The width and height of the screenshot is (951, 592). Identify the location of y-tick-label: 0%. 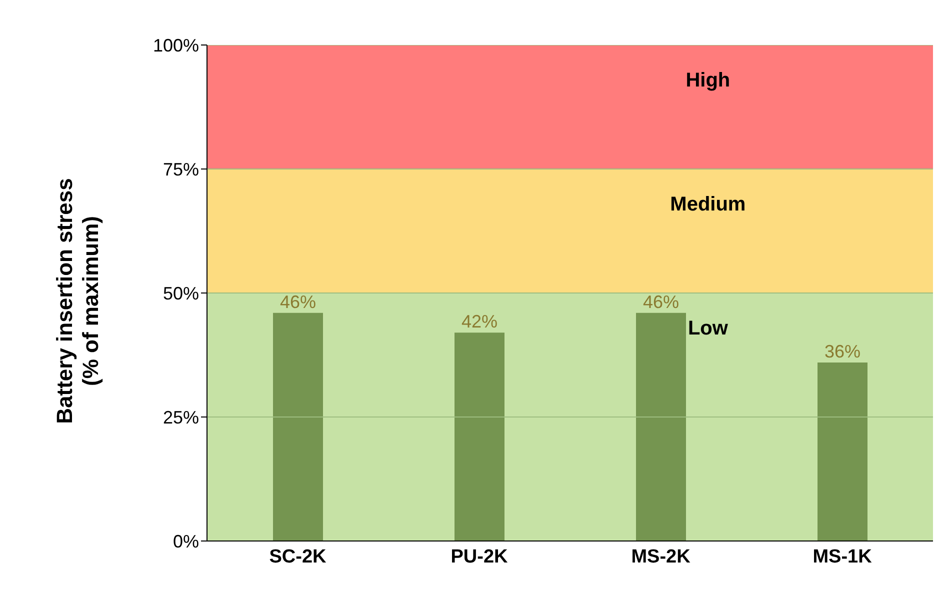
(185, 541).